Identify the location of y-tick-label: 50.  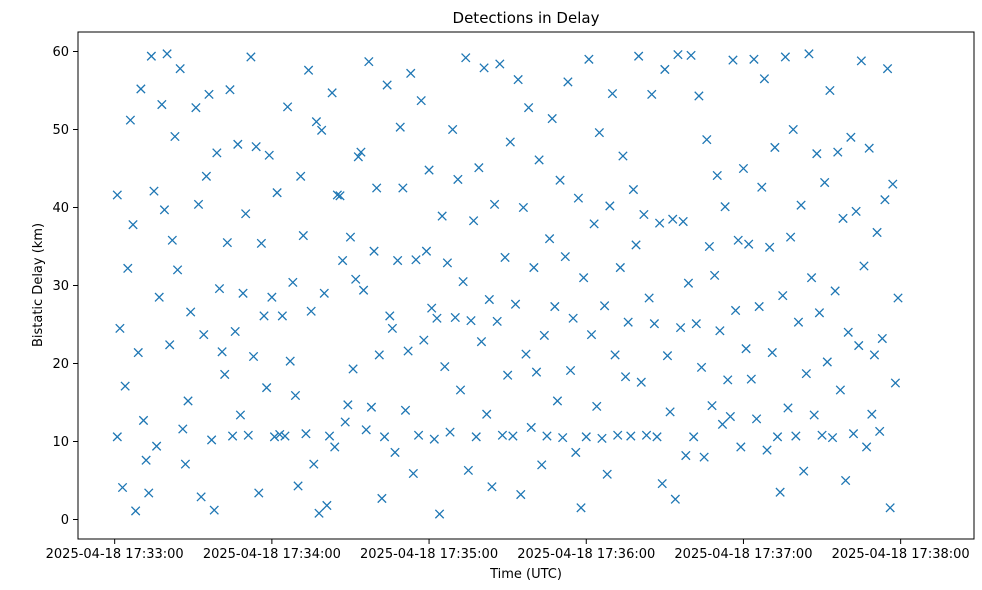
(60, 130).